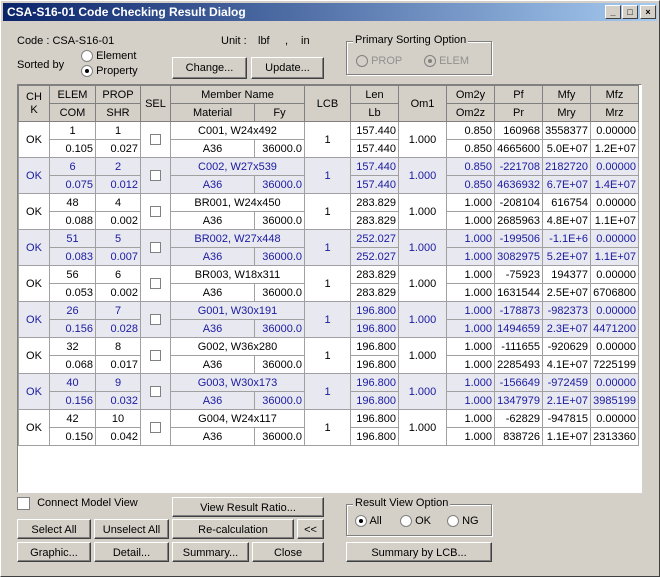 The image size is (660, 577). Describe the element at coordinates (108, 56) in the screenshot. I see `sort-element-option: Element` at that location.